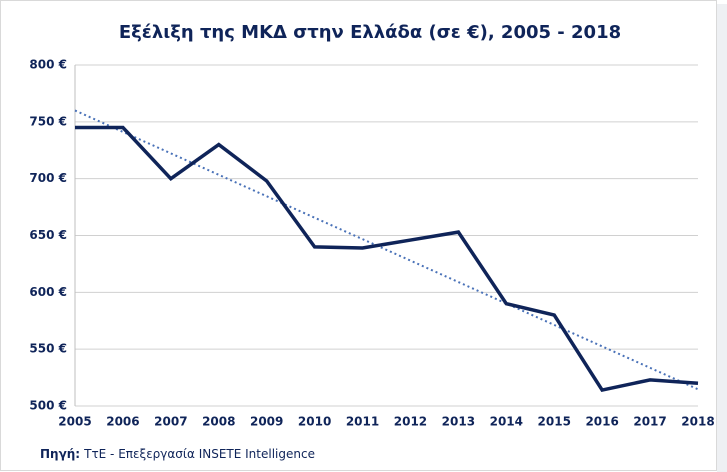 This screenshot has width=727, height=472. What do you see at coordinates (458, 422) in the screenshot?
I see `x-tick-label: 2013` at bounding box center [458, 422].